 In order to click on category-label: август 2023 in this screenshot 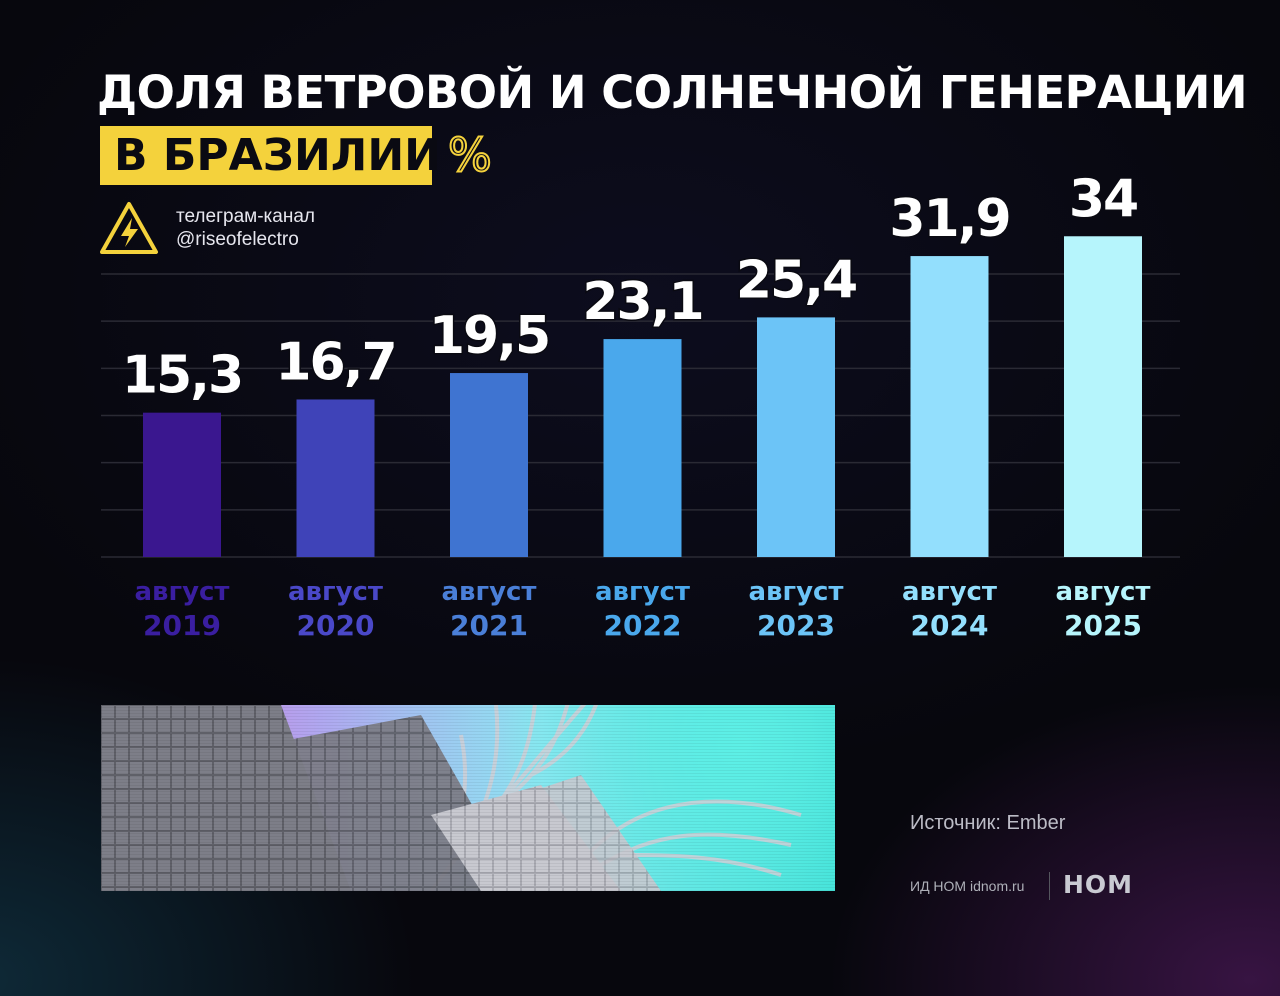, I will do `click(795, 609)`.